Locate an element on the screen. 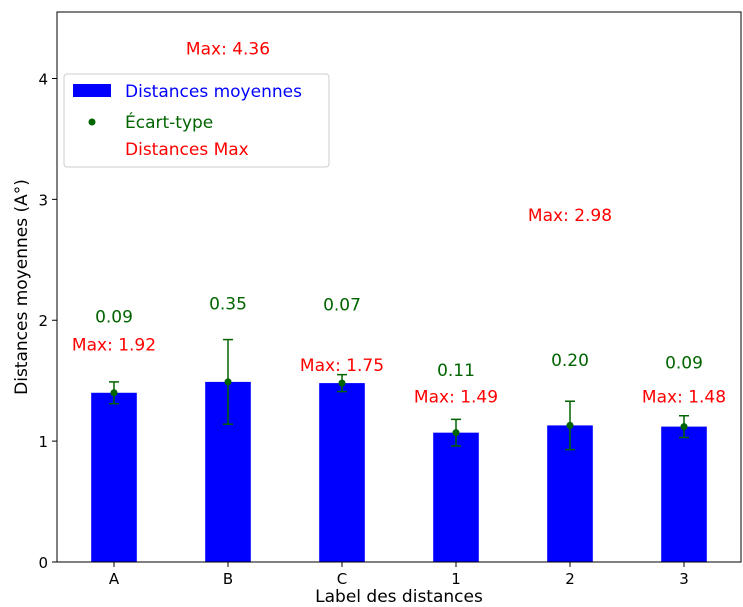 This screenshot has width=743, height=607. y-tick-label: 2 is located at coordinates (43, 321).